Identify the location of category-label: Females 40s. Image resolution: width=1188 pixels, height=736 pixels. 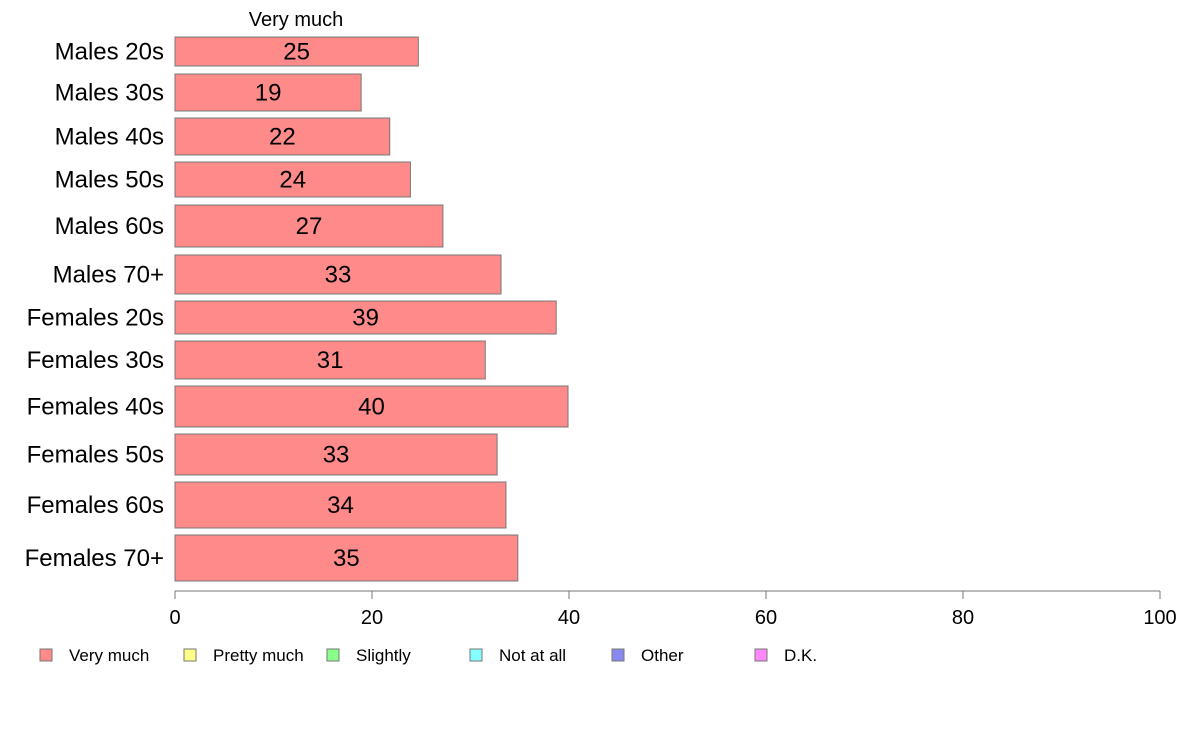
(95, 407).